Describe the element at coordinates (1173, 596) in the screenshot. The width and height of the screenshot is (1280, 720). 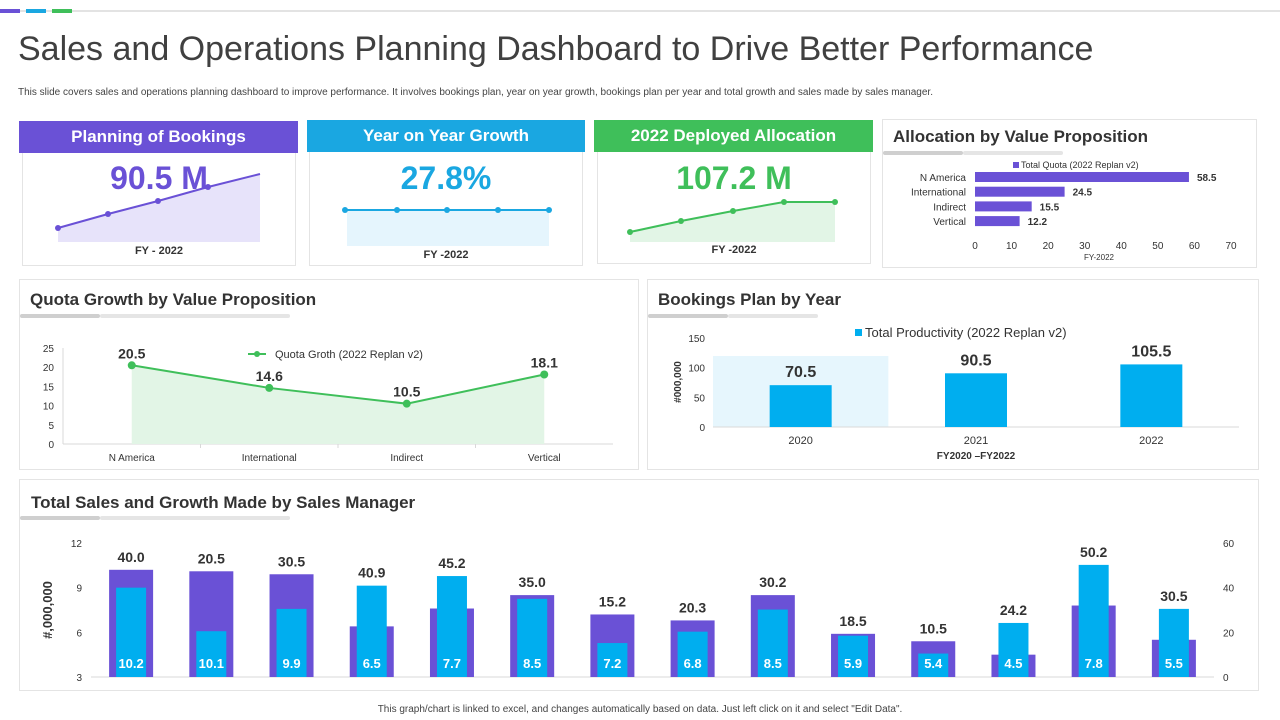
I see `data-label-top: 30.5` at that location.